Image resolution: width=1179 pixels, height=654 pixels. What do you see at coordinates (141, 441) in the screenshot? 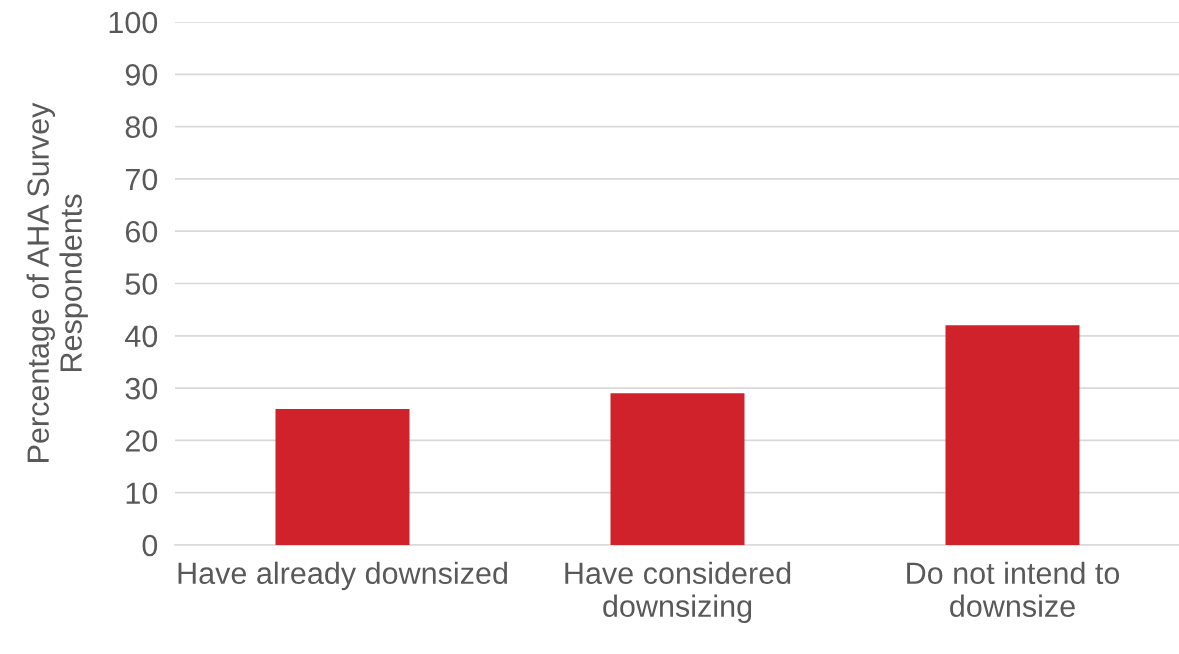
I see `y-tick-label: 20` at bounding box center [141, 441].